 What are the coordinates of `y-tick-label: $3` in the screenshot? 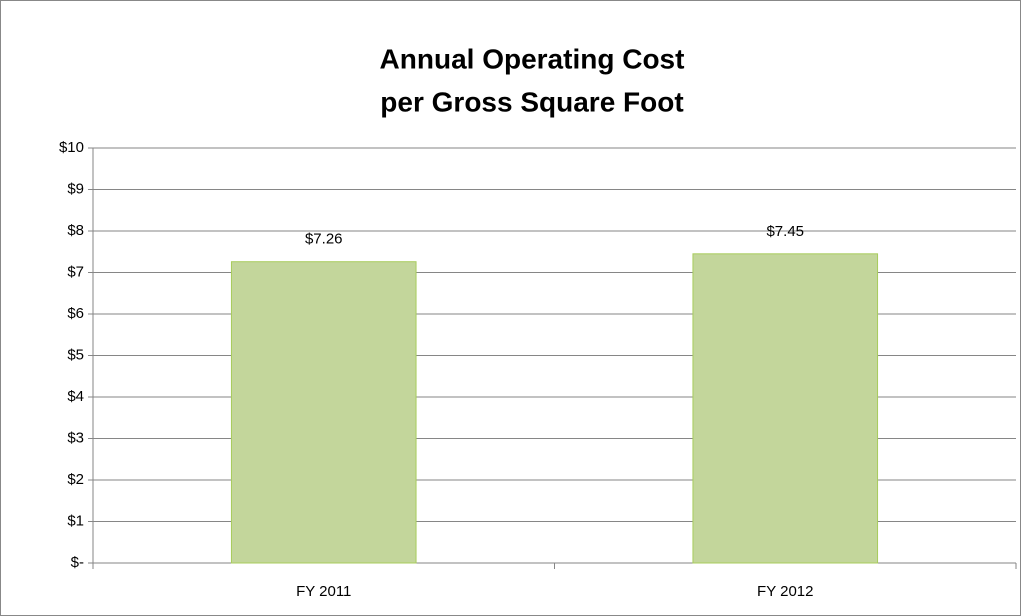 It's located at (75, 437).